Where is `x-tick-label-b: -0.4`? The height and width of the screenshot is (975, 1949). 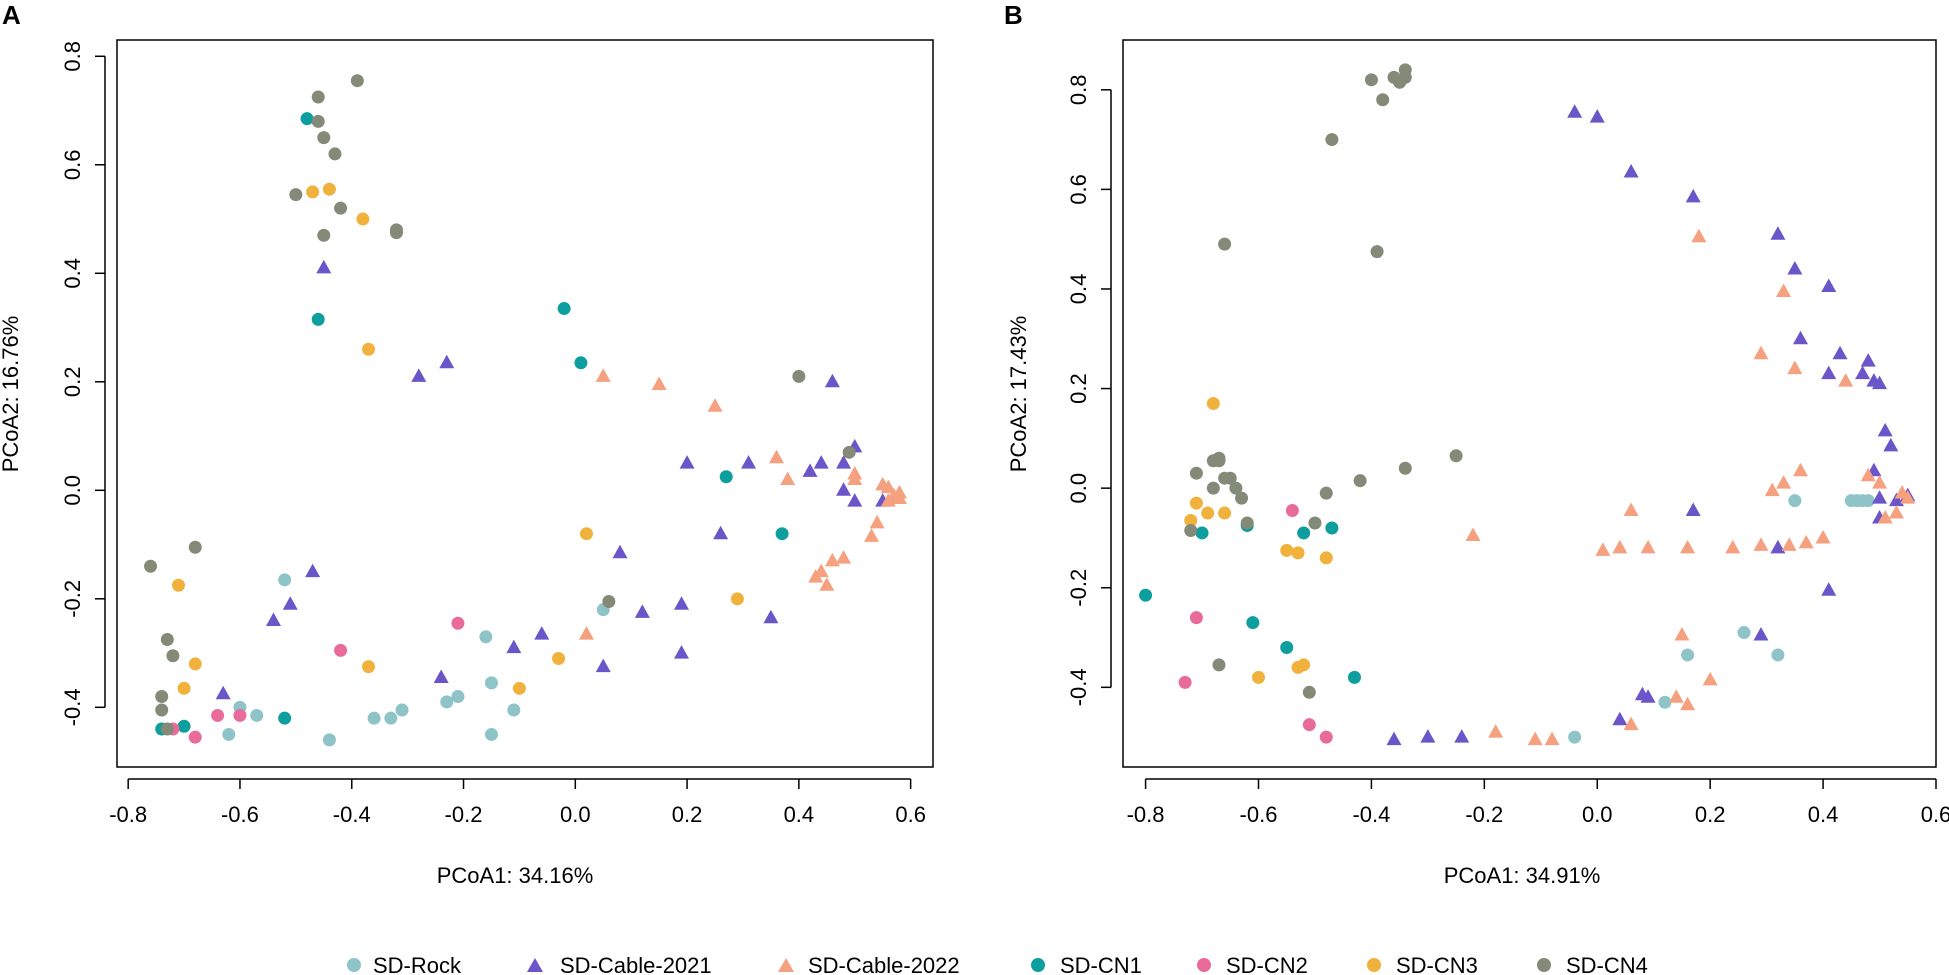 x-tick-label-b: -0.4 is located at coordinates (1371, 814).